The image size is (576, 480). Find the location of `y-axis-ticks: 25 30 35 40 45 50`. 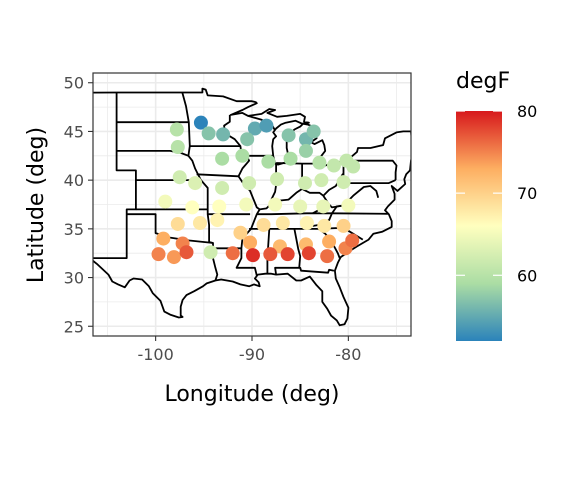

y-axis-ticks: 25 30 35 40 45 50 is located at coordinates (78, 205).